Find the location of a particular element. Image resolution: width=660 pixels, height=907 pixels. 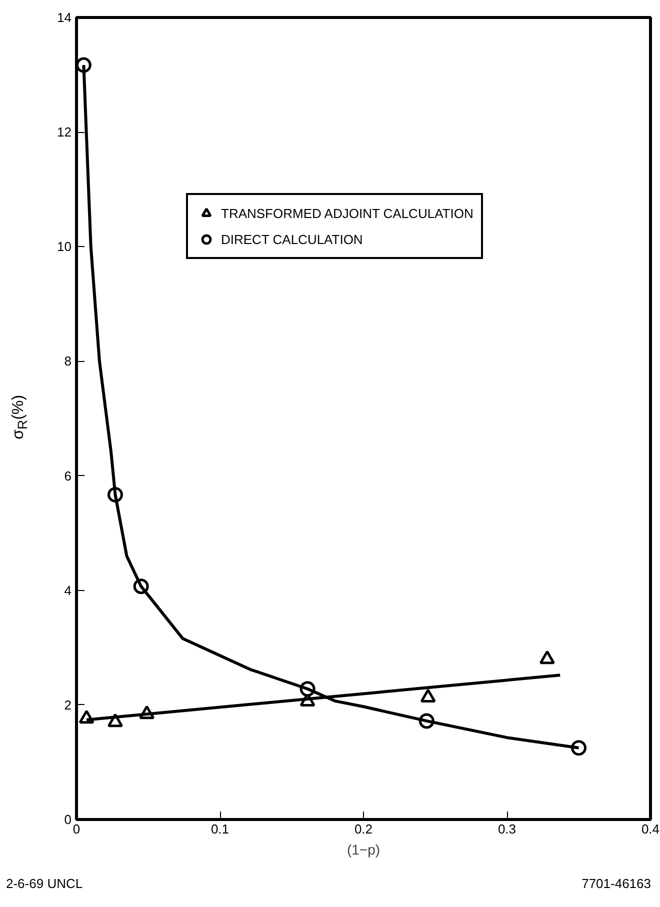

legend-label: TRANSFORMED ADJOINT CALCULATION is located at coordinates (347, 213).